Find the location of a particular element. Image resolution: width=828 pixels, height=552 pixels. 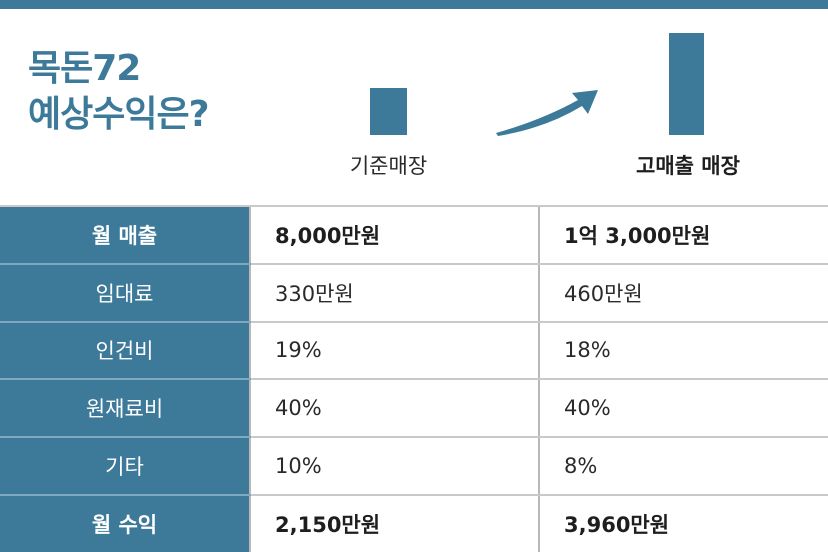

table-row-monthly-sales: 월 매출 8,000만원 1억 3,000만원 is located at coordinates (414, 235).